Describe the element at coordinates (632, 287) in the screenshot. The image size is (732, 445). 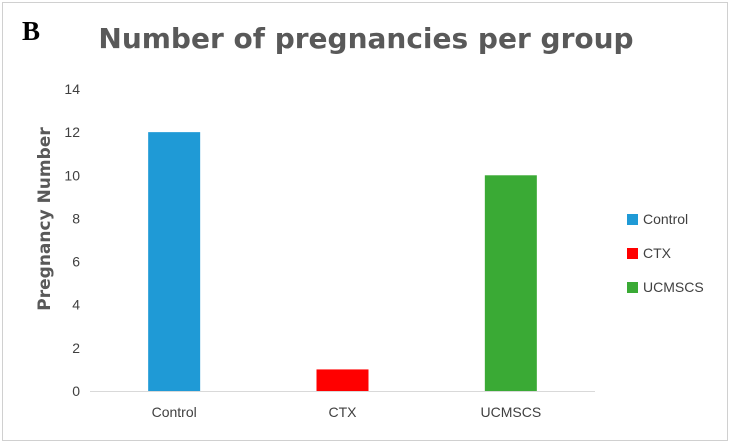
I see `legend-swatch-ucmscs` at that location.